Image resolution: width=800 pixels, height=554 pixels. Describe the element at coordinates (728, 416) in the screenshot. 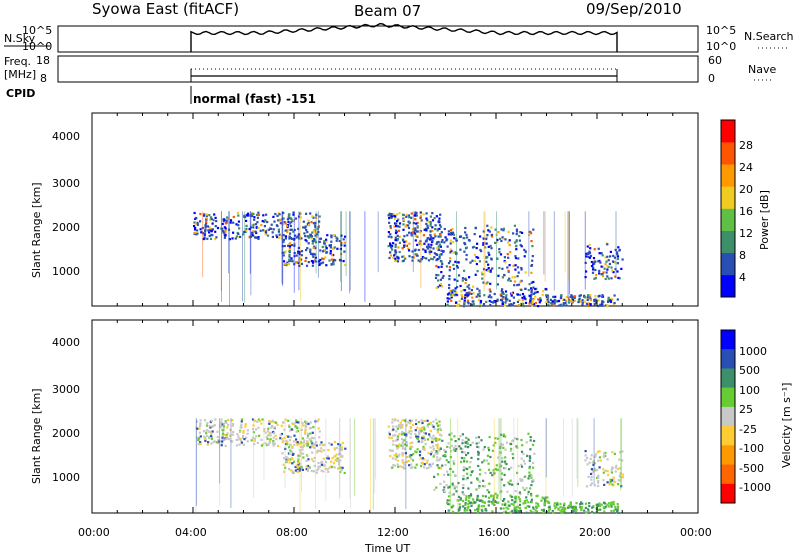

I see `velocity-cb-band` at that location.